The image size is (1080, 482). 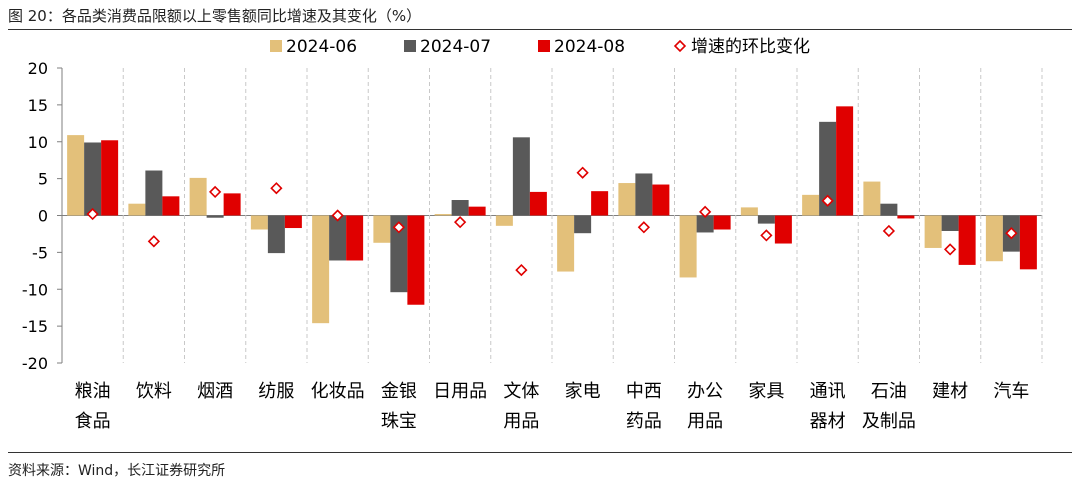 I want to click on category-label: 食品, so click(x=93, y=421).